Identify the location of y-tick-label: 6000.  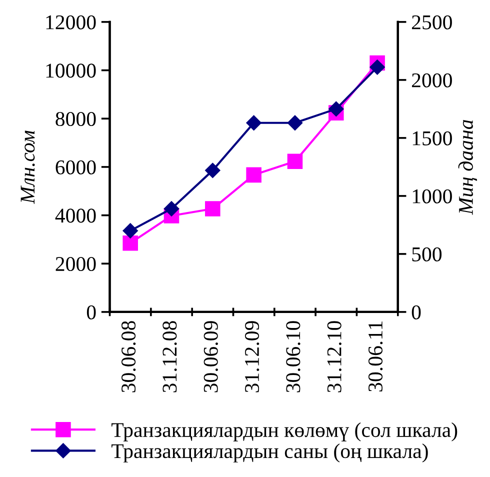
(76, 167).